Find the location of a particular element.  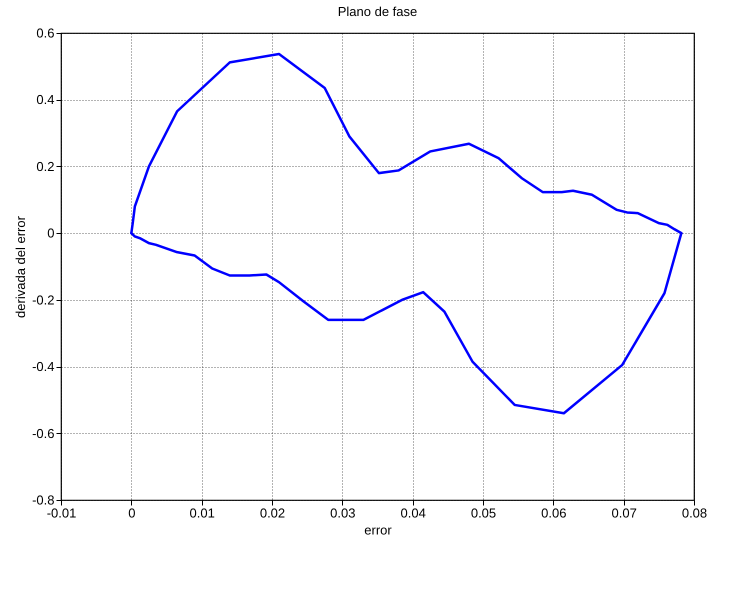

y-tick-label: -0.8 is located at coordinates (43, 500).